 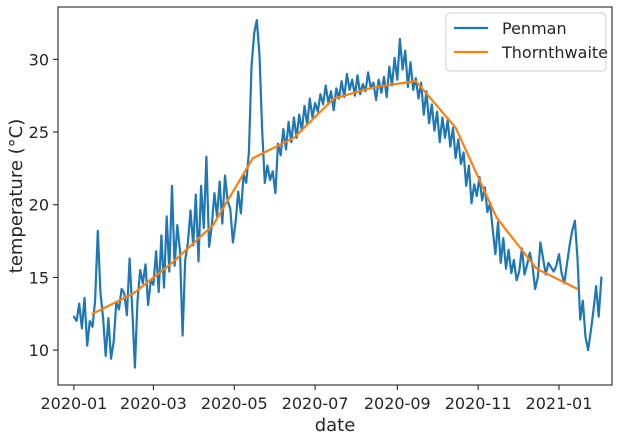 I want to click on x-tick-label: 2020-01, so click(x=73, y=403).